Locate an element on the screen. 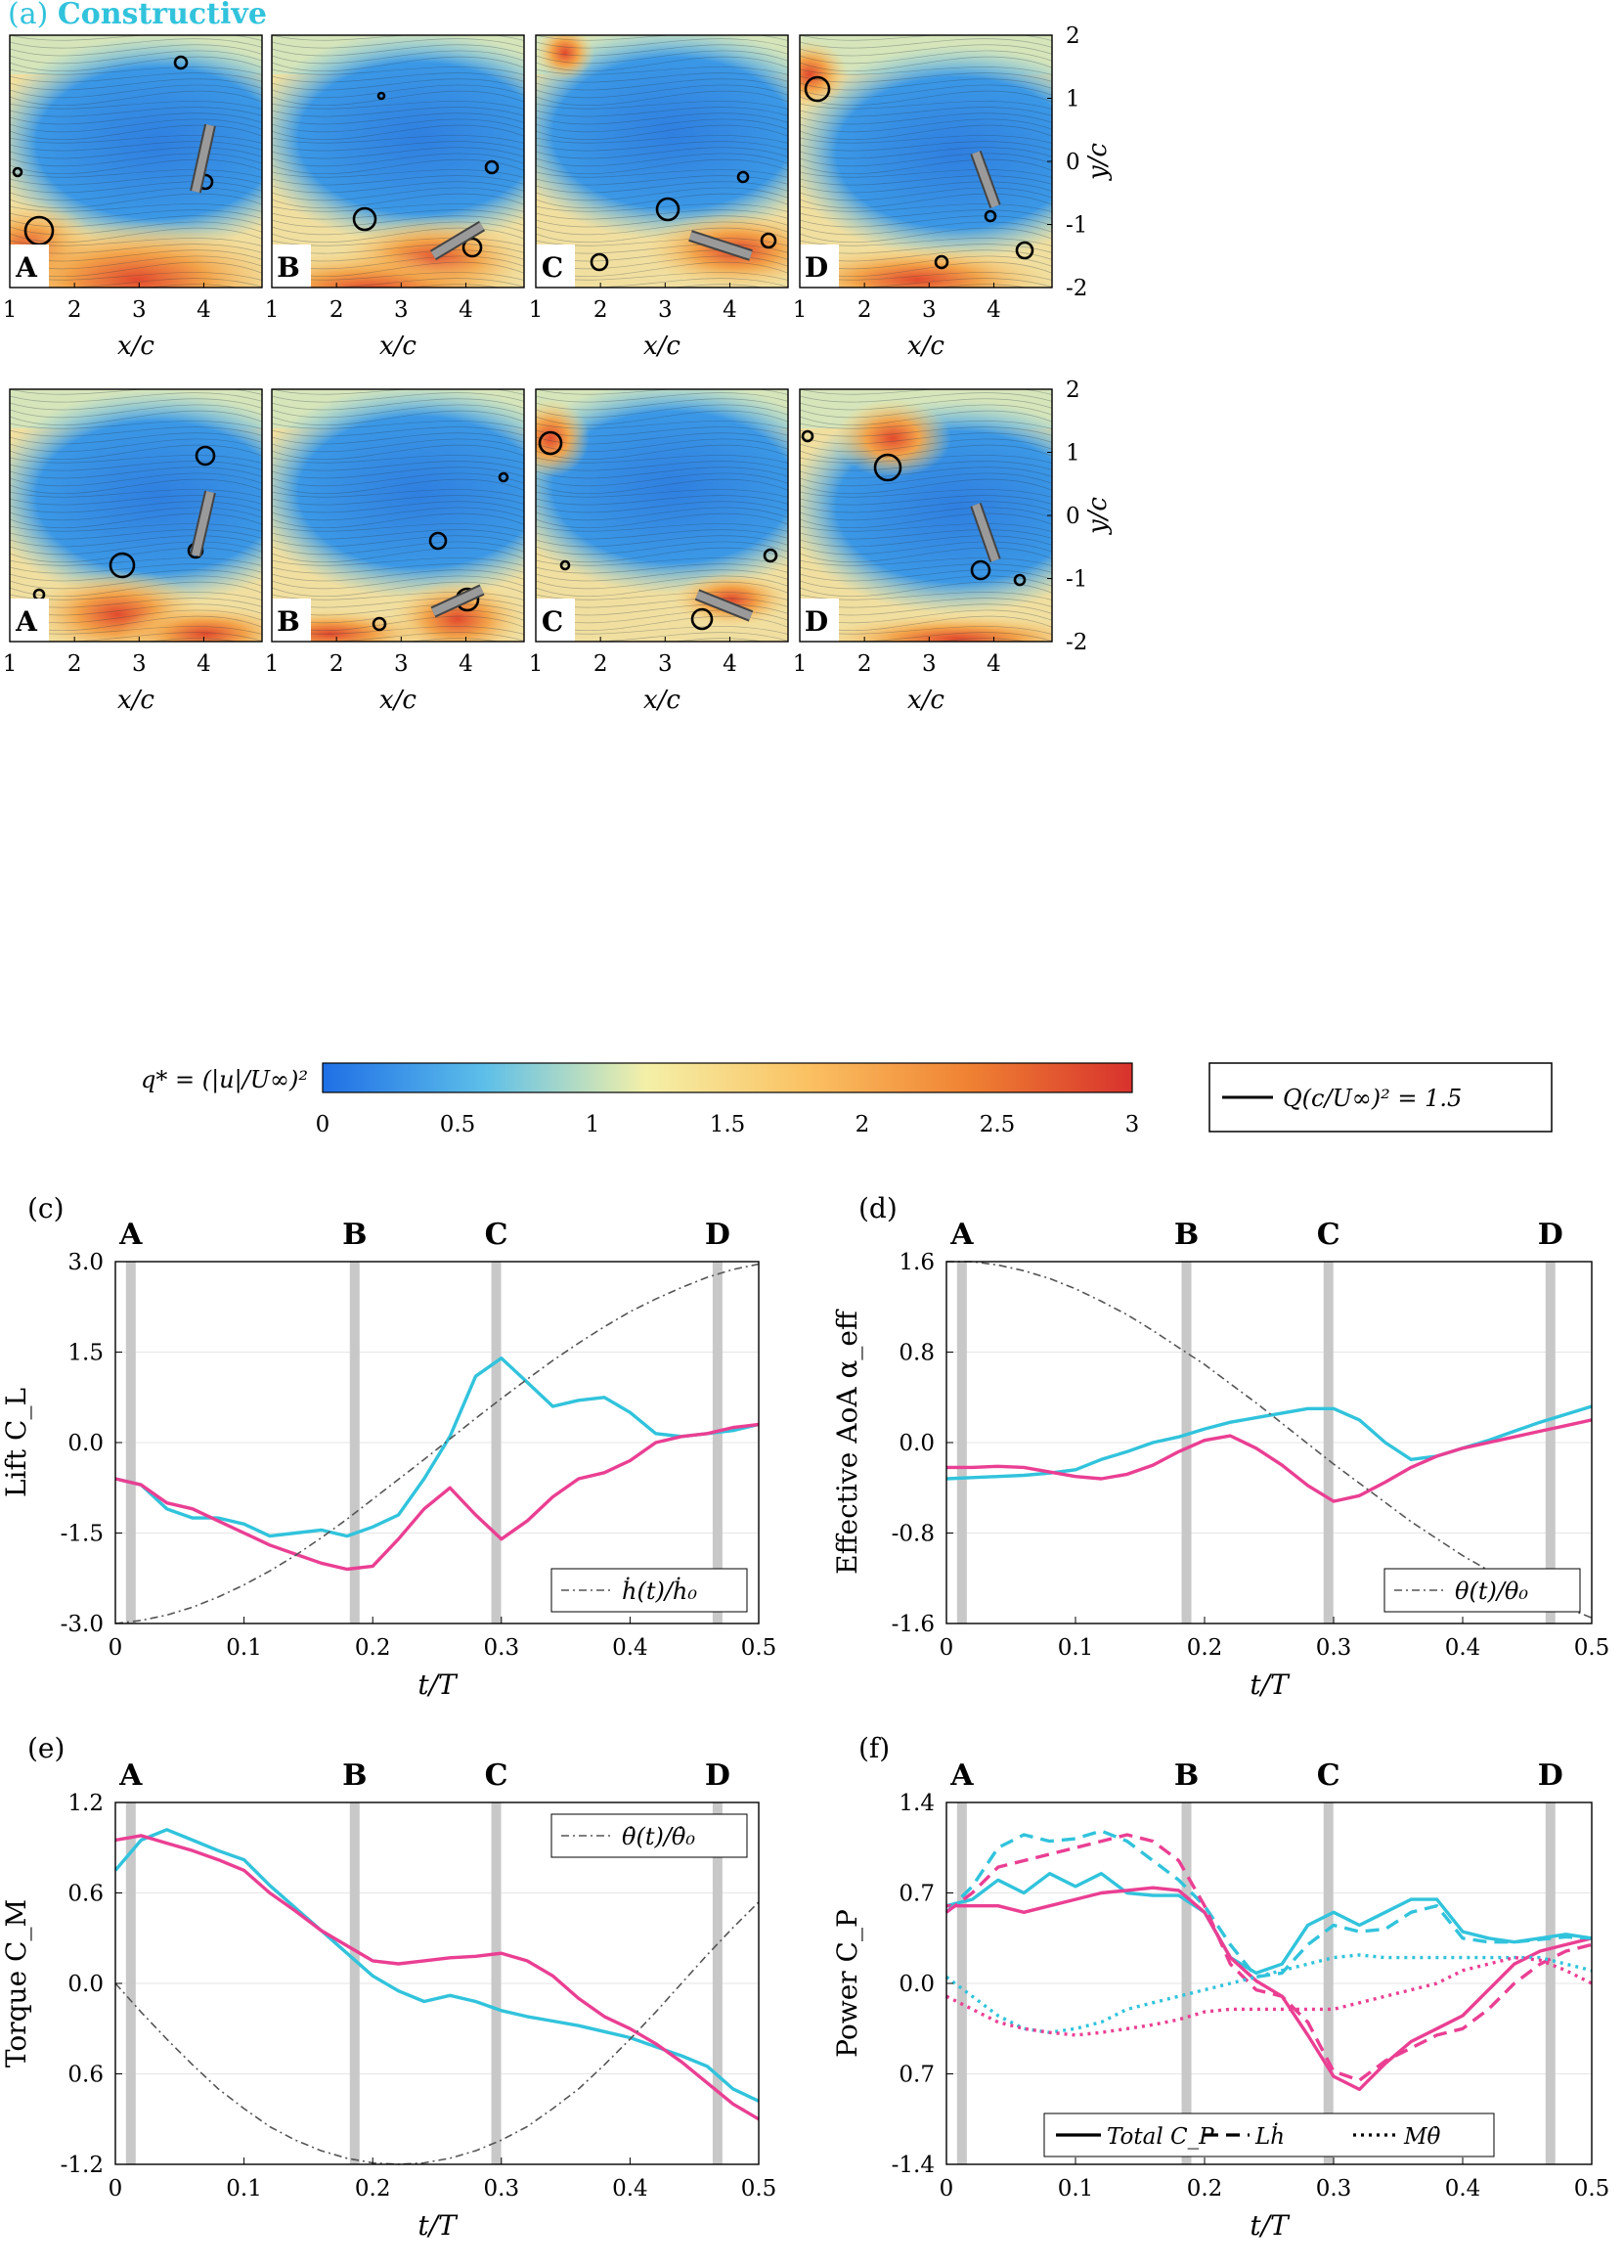  colorbar-label: q* = (|u|/U∞)² is located at coordinates (225, 1080).